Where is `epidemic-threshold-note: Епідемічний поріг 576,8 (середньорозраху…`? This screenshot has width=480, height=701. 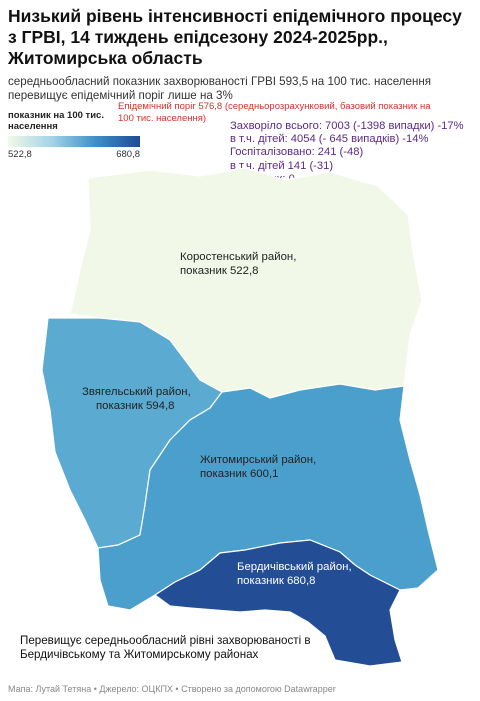
epidemic-threshold-note: Епідемічний поріг 576,8 (середньорозраху… is located at coordinates (274, 112).